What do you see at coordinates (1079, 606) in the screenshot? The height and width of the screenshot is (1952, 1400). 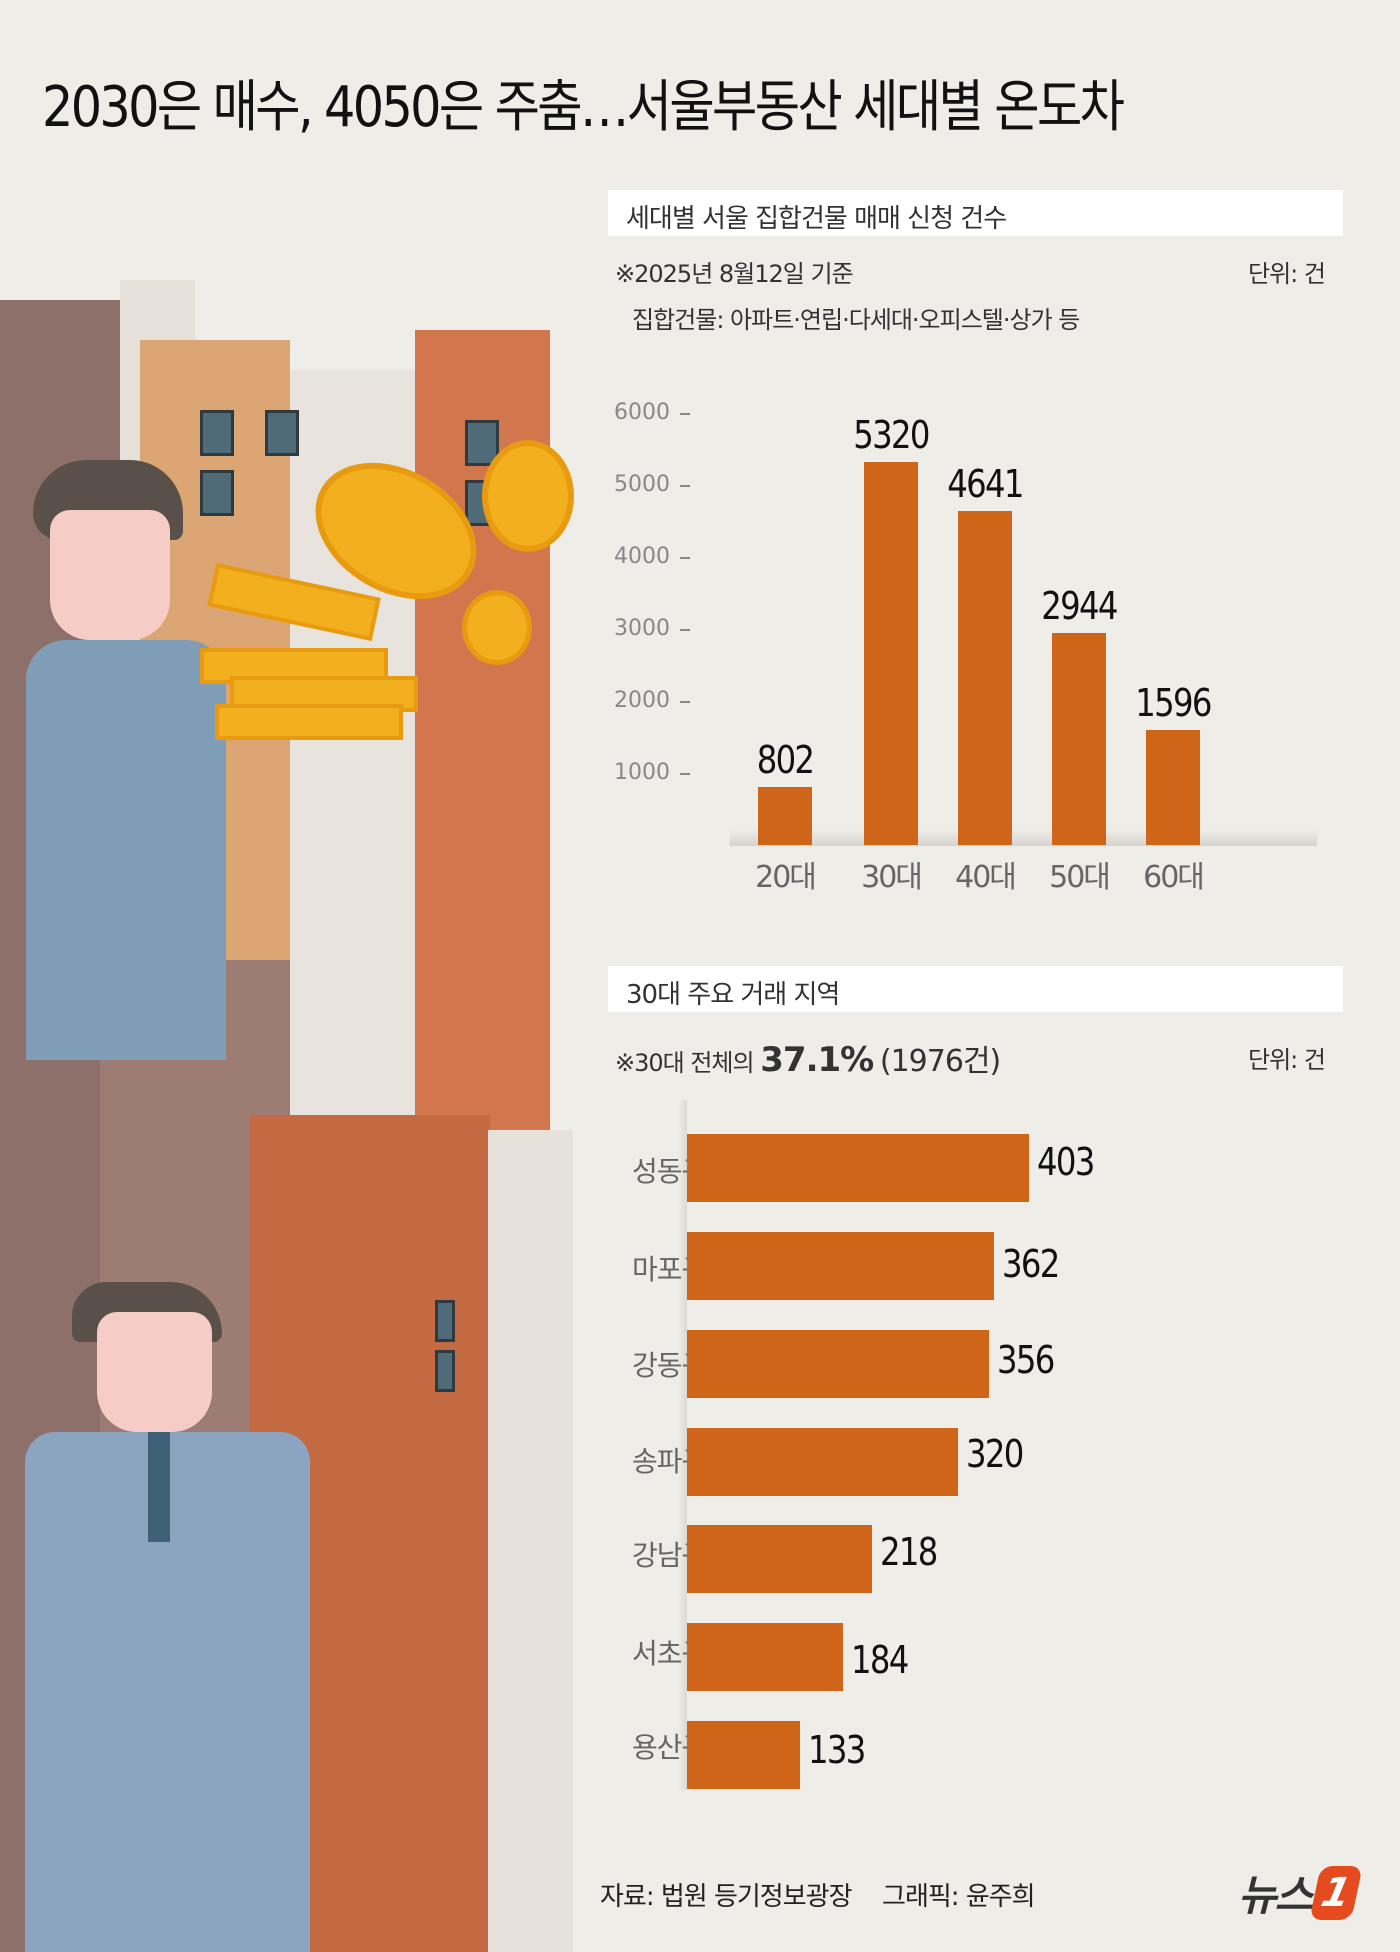 I see `bar-value-50s: 2944` at bounding box center [1079, 606].